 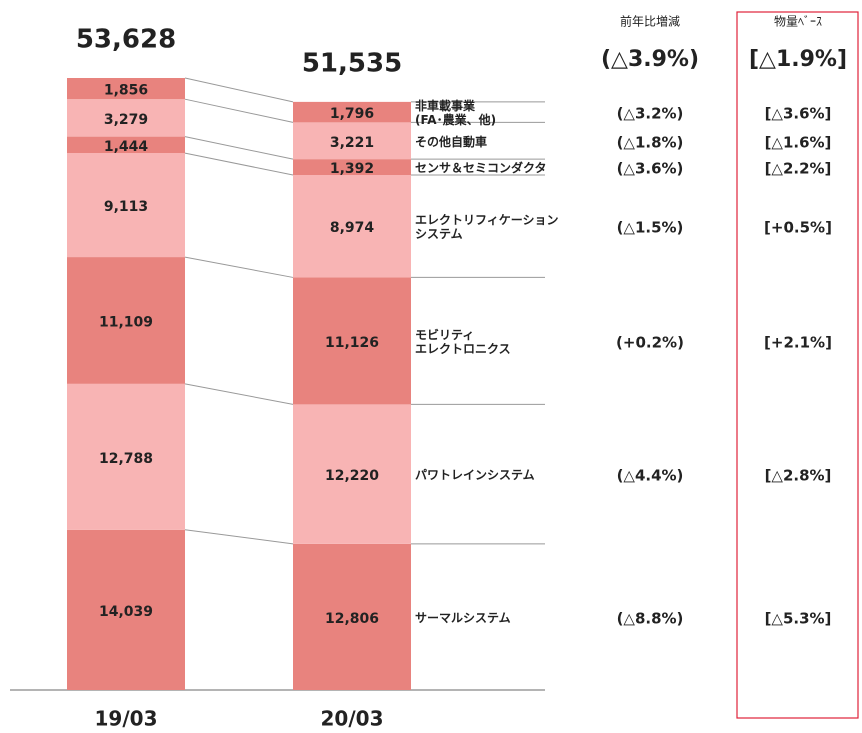 I want to click on highlight-box, so click(x=797, y=365).